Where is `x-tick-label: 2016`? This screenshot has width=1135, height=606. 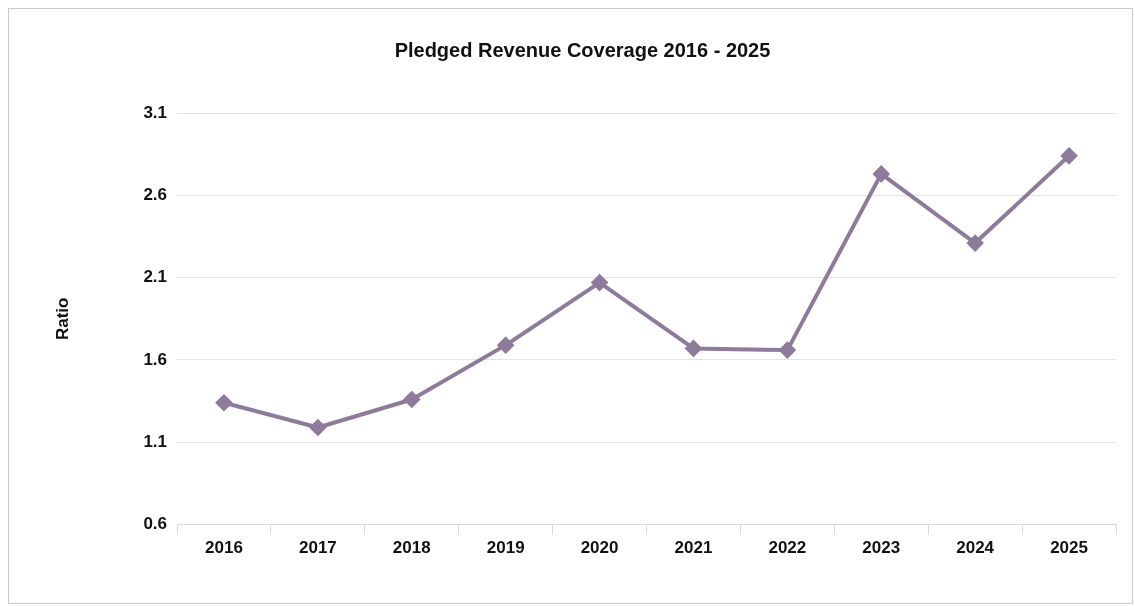 x-tick-label: 2016 is located at coordinates (224, 548).